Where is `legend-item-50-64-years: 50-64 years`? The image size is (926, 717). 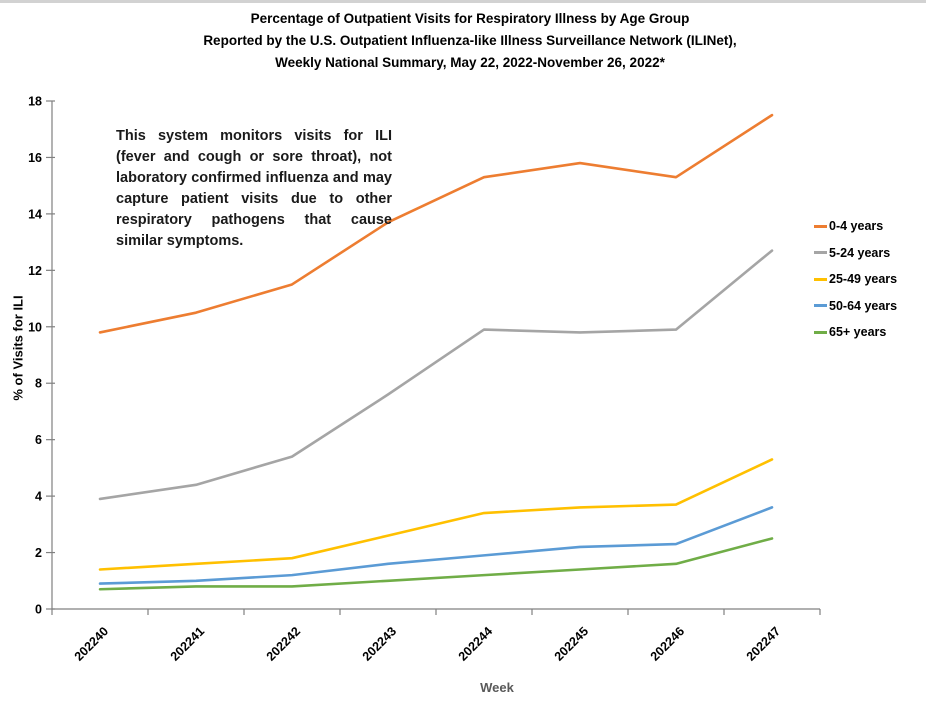 legend-item-50-64-years: 50-64 years is located at coordinates (855, 306).